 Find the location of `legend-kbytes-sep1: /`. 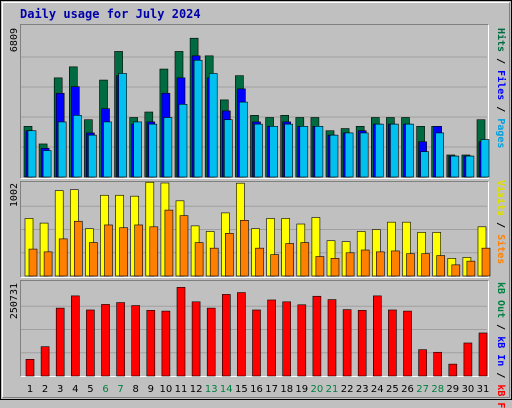

legend-kbytes-sep1: / is located at coordinates (500, 327).